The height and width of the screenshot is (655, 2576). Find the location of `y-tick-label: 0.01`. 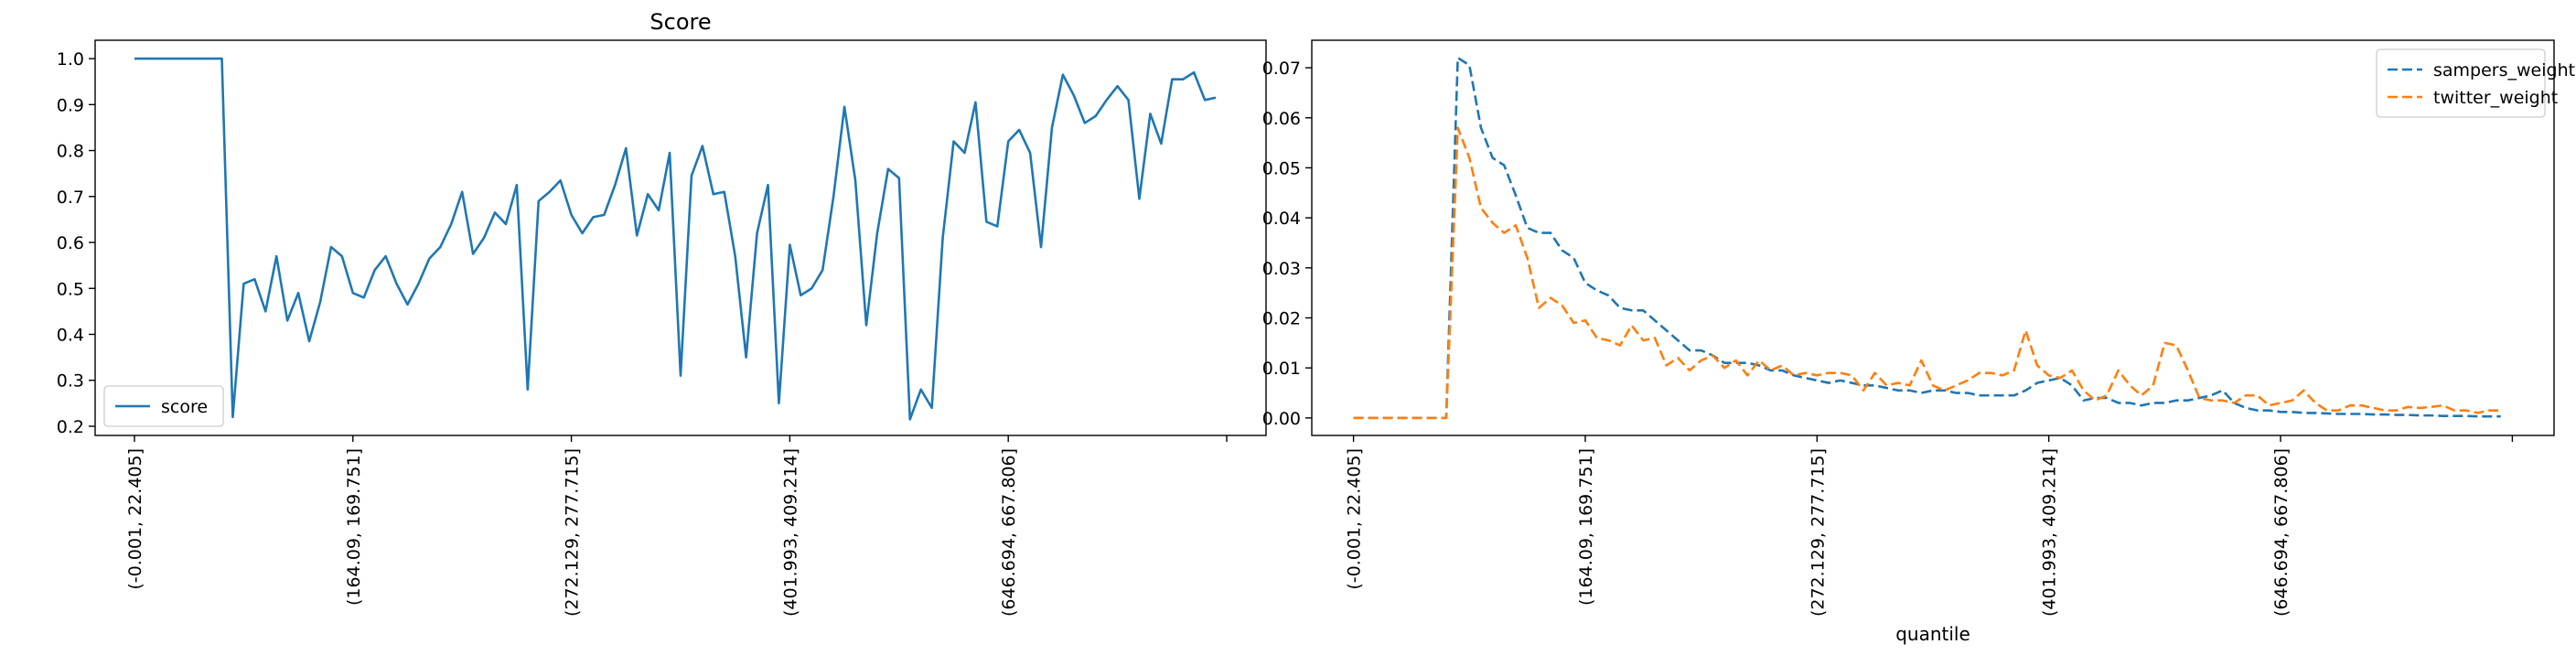

y-tick-label: 0.01 is located at coordinates (1281, 369).